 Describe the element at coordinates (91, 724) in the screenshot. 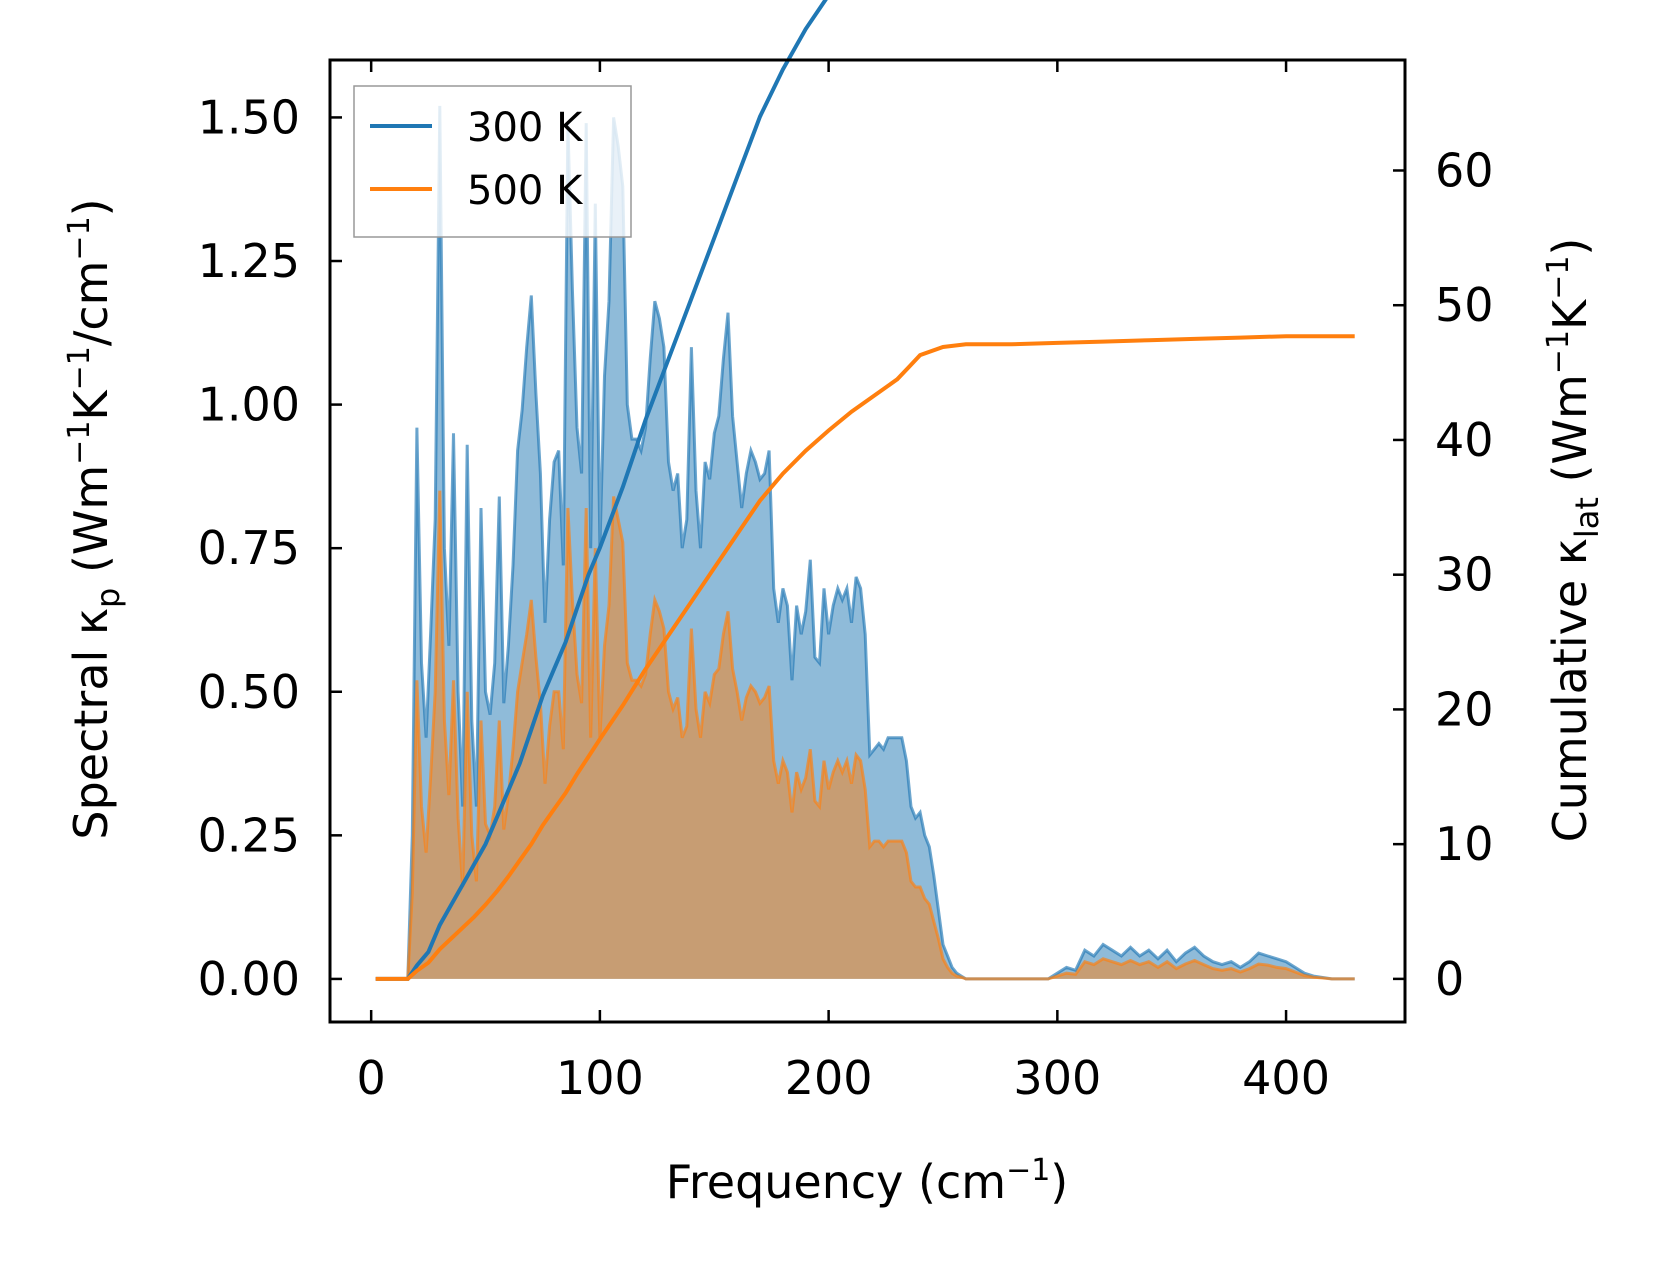

I see `y-left-main: Spectral κ` at that location.